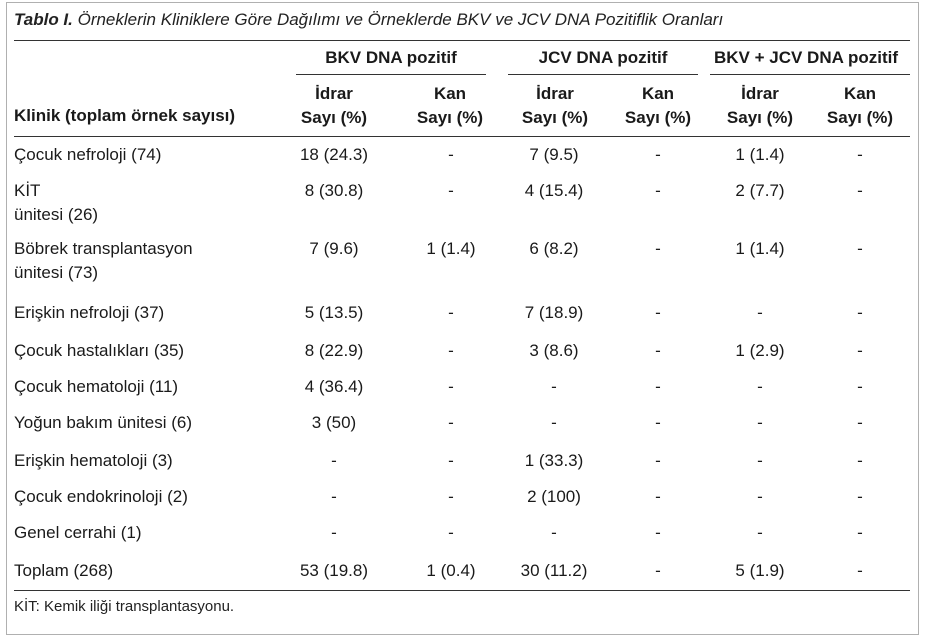 The image size is (925, 639). I want to click on table-cell: 3 (8.6), so click(554, 350).